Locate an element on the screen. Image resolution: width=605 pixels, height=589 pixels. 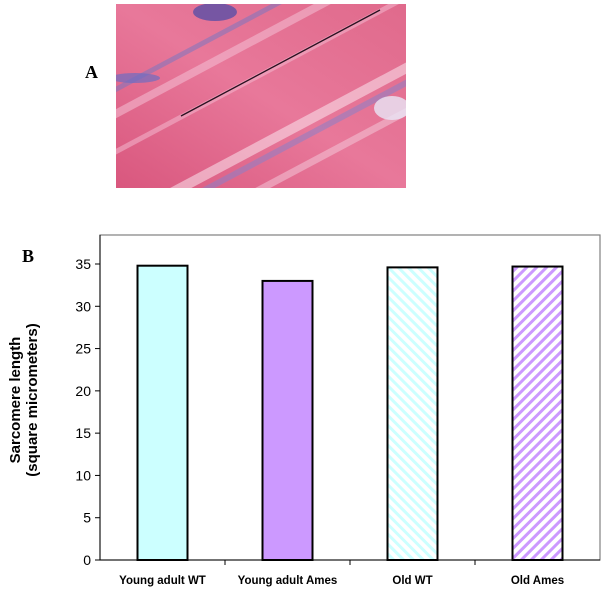
x-category-label: Young adult WT is located at coordinates (162, 581).